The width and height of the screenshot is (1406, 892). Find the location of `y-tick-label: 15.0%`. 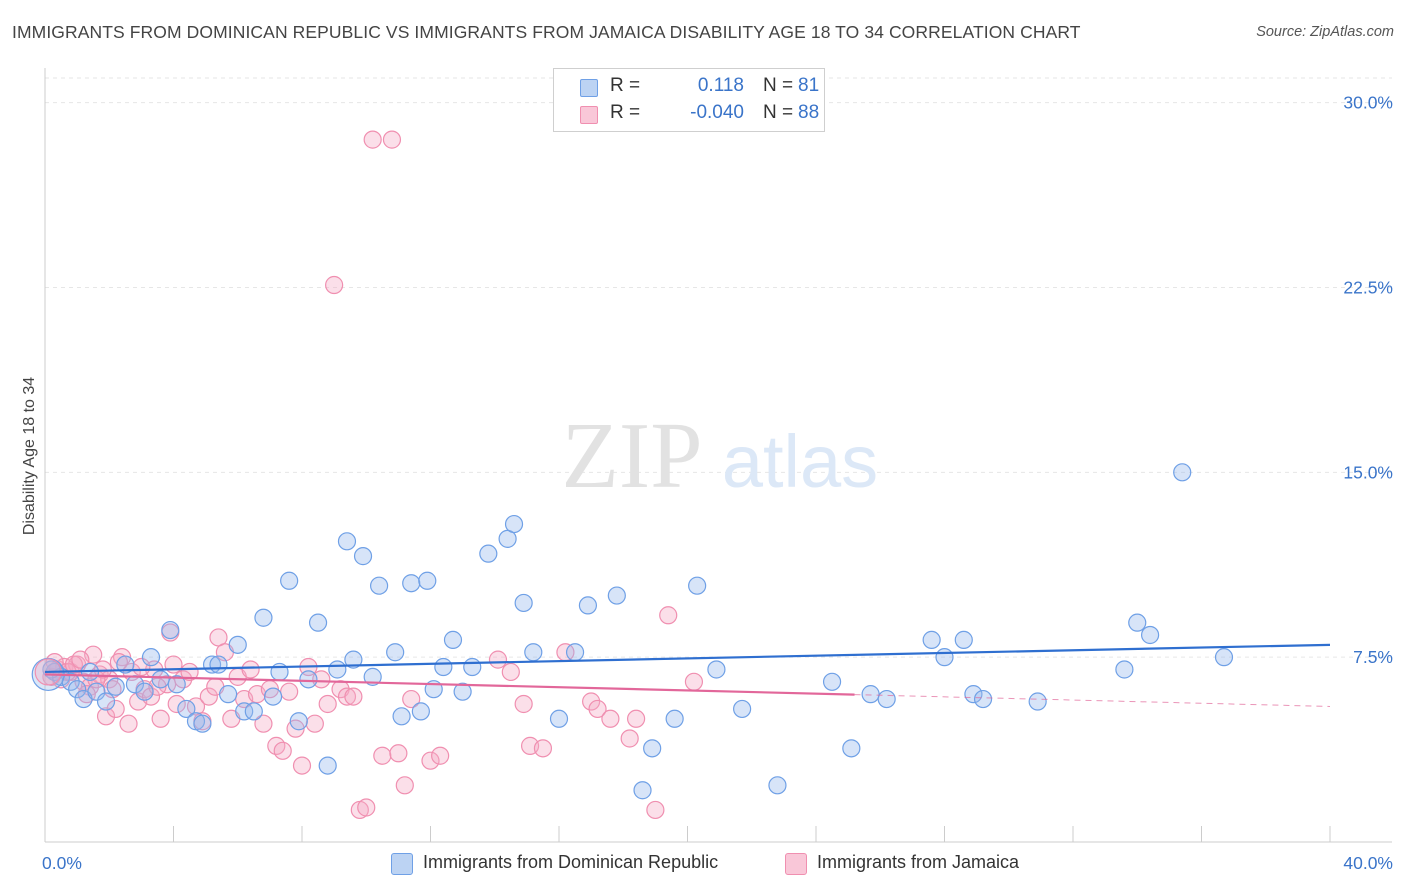

y-tick-label: 15.0% is located at coordinates (1368, 472).